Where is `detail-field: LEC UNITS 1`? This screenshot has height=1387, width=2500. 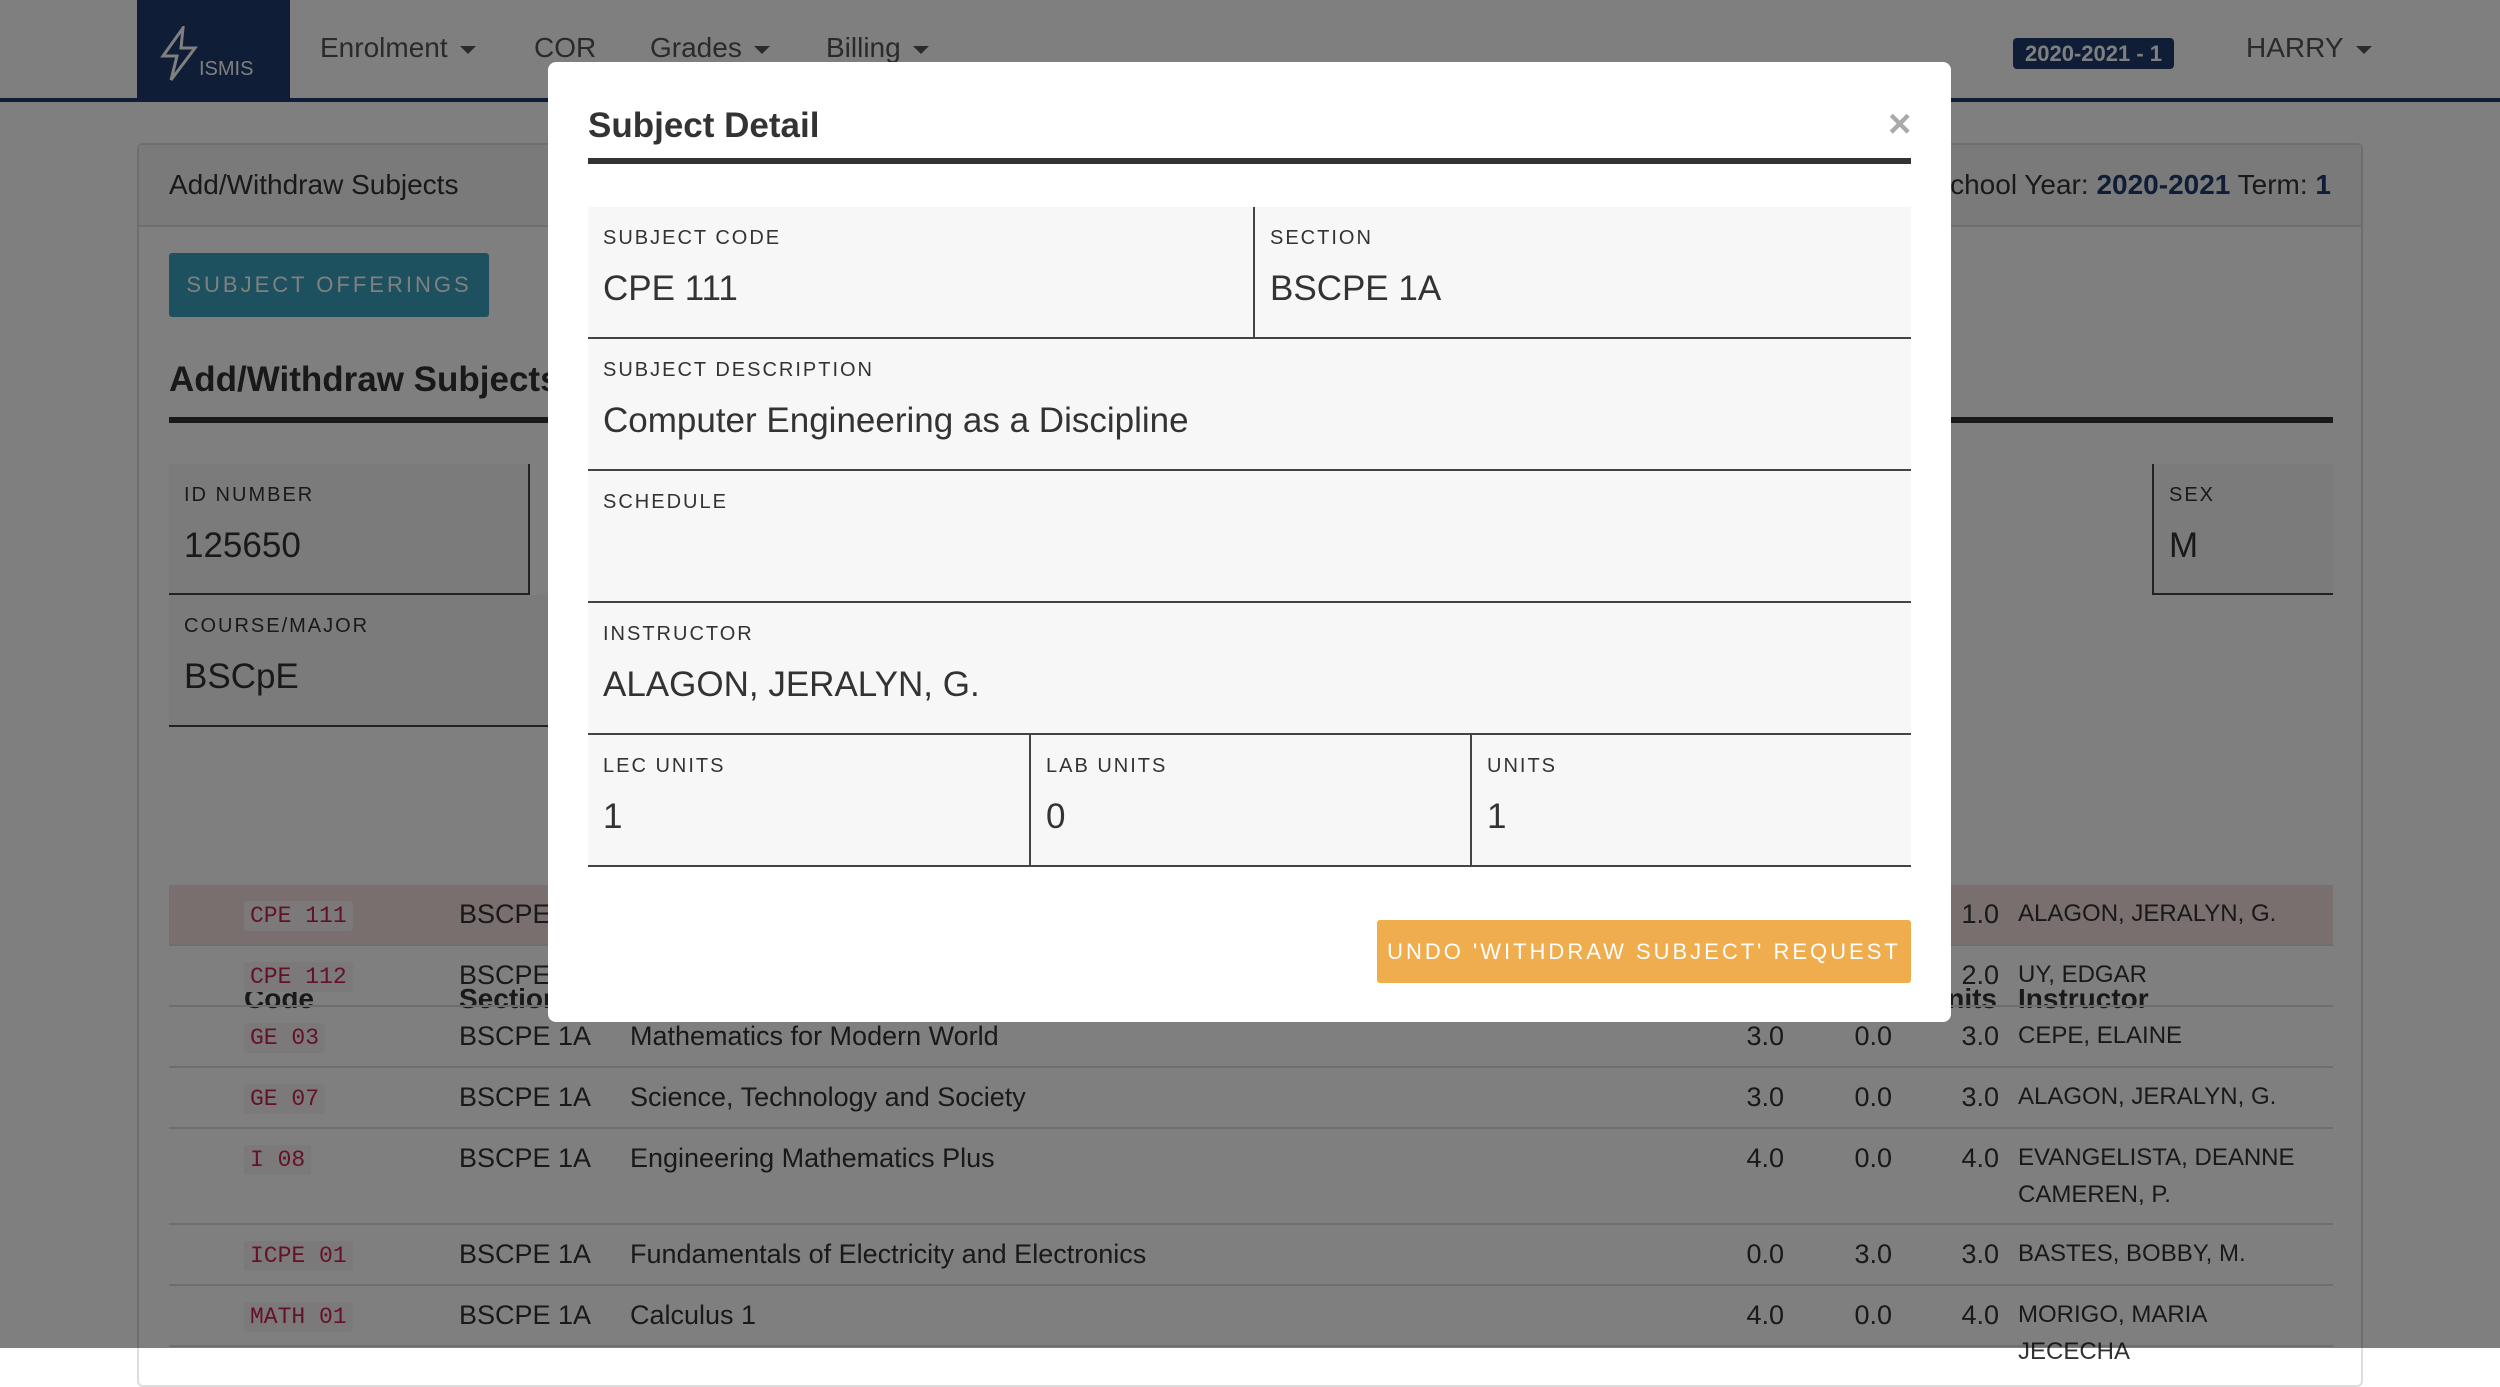
detail-field: LEC UNITS 1 is located at coordinates (808, 801).